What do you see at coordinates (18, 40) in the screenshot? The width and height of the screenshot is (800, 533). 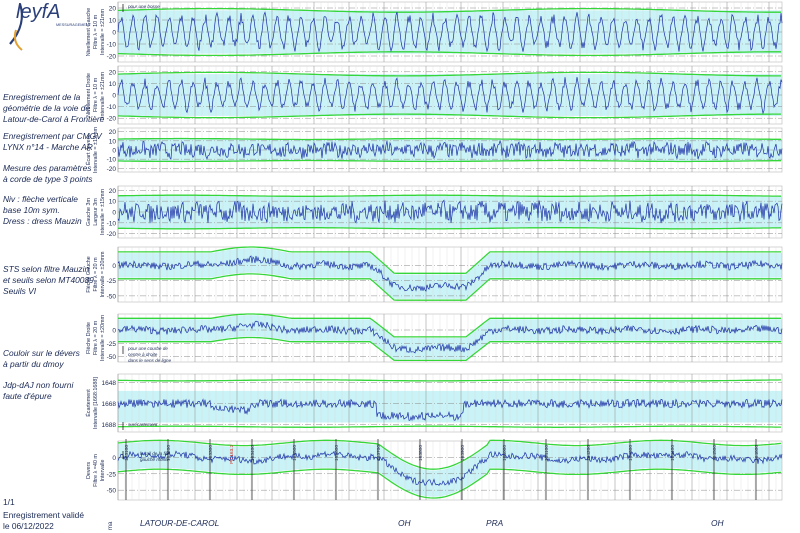 I see `logo-orange-swoosh` at bounding box center [18, 40].